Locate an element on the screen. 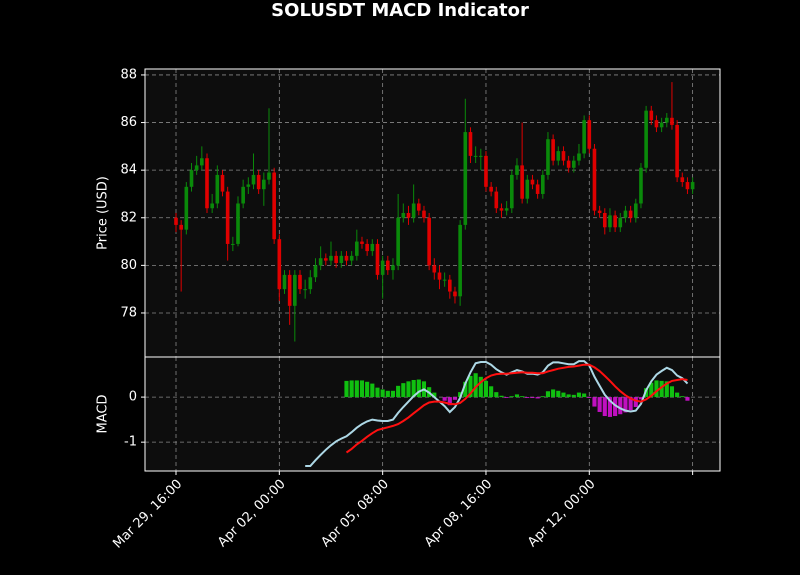 This screenshot has width=800, height=575. macd-line is located at coordinates (497, 413).